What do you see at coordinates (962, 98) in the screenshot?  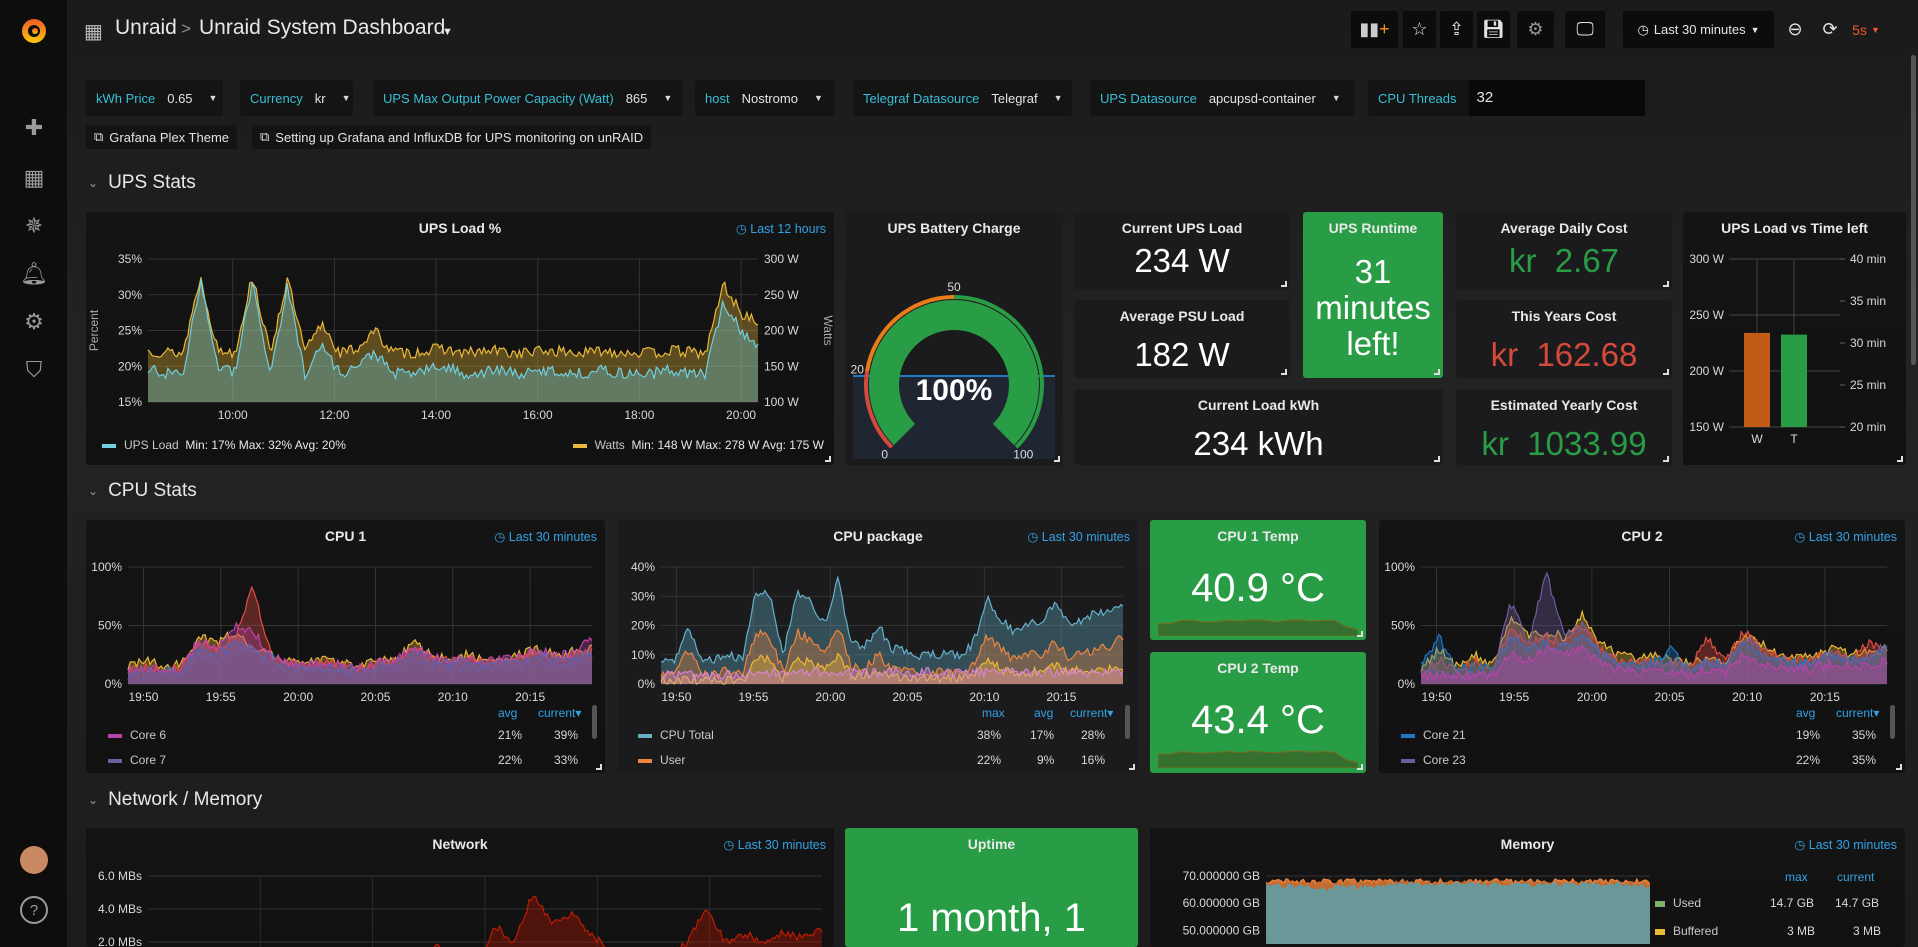 I see `variable-telegraf-datasource: Telegraf Datasource Telegraf ▼` at bounding box center [962, 98].